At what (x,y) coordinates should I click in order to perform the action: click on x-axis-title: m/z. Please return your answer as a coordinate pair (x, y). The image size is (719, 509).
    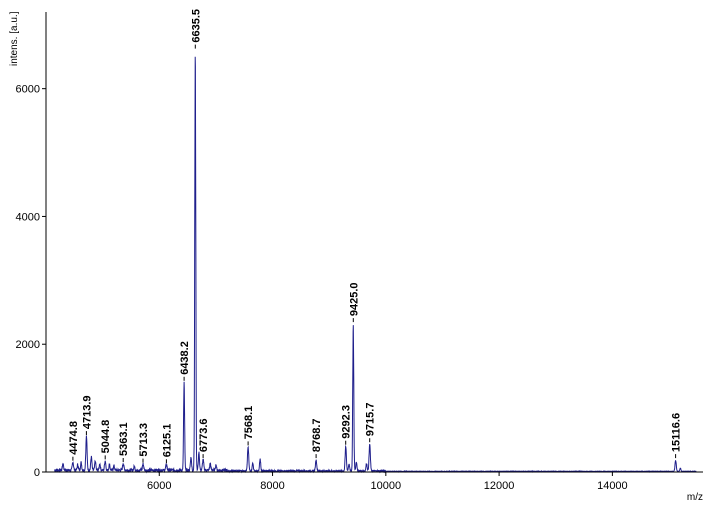
    Looking at the image, I should click on (695, 497).